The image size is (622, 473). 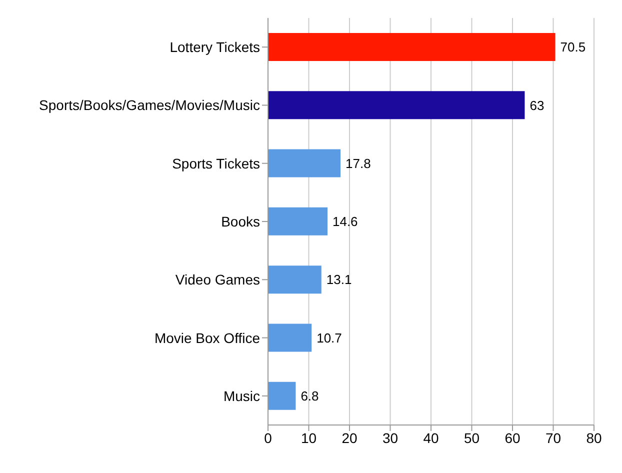 What do you see at coordinates (329, 338) in the screenshot?
I see `data-label: 10.7` at bounding box center [329, 338].